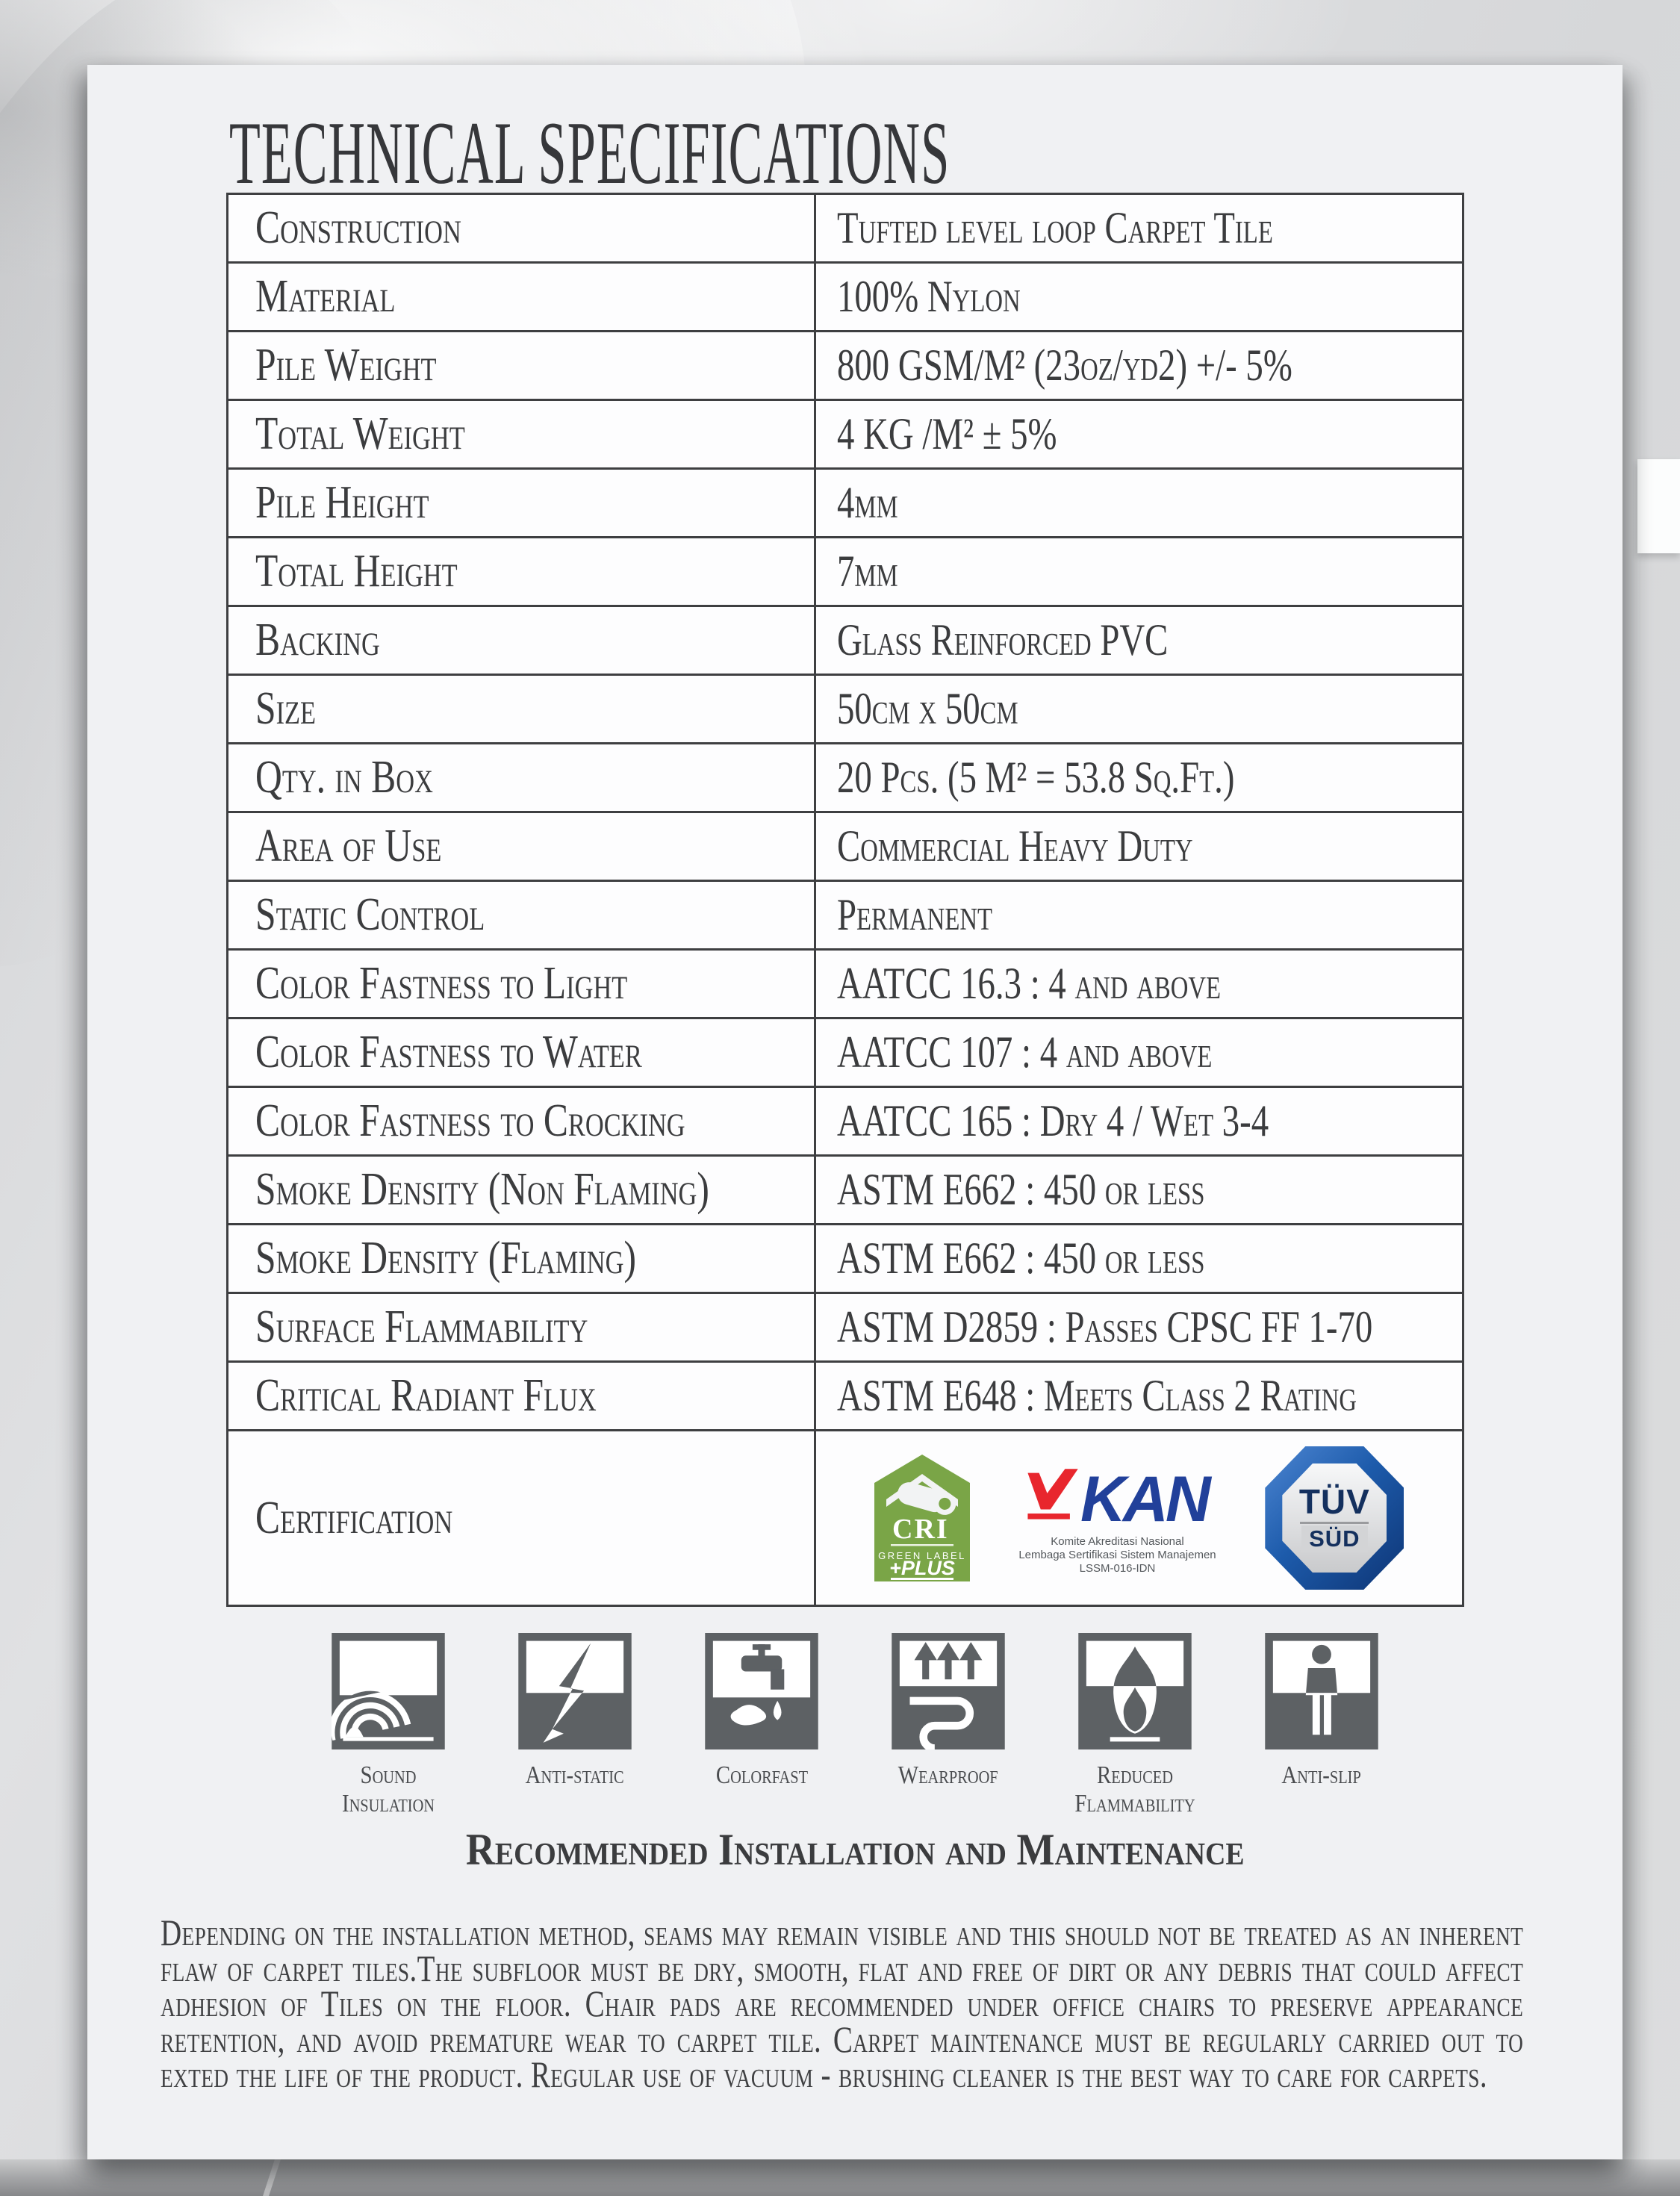  What do you see at coordinates (1139, 296) in the screenshot?
I see `spec-value-cell: 100% Nylon` at bounding box center [1139, 296].